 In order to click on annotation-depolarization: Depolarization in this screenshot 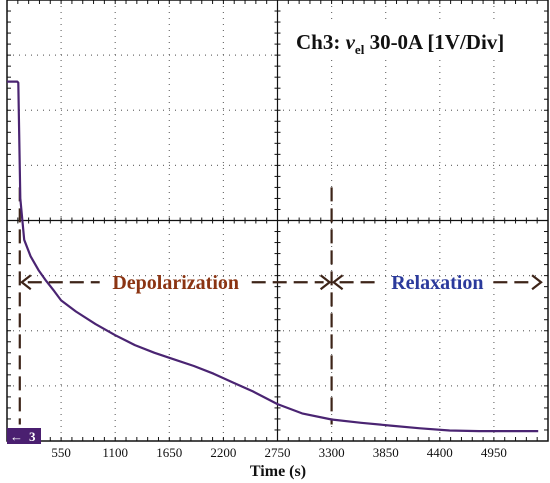, I will do `click(175, 283)`.